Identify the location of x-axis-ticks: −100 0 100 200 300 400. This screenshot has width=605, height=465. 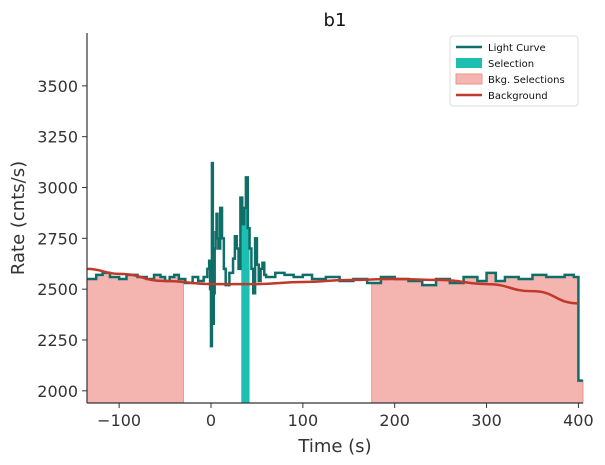
(345, 416).